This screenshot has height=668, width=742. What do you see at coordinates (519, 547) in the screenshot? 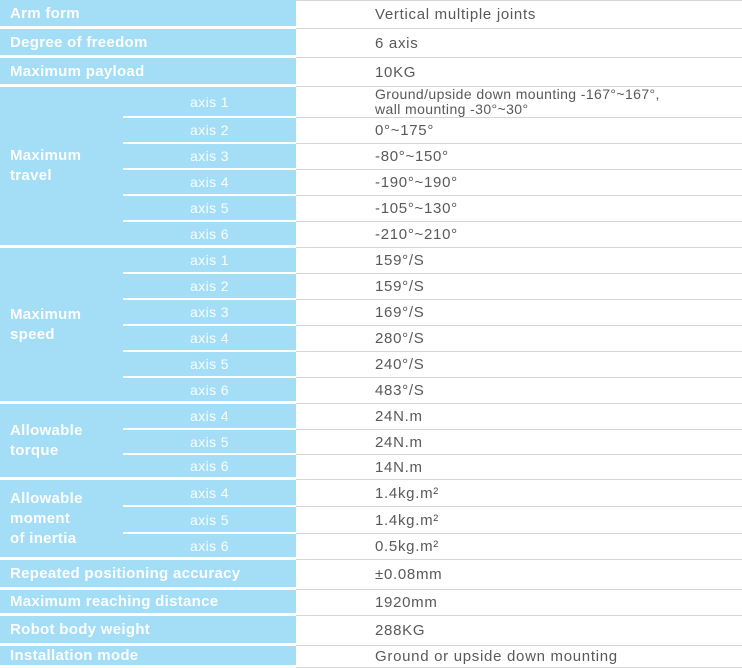
I see `row-value: 0.5kg.m²` at bounding box center [519, 547].